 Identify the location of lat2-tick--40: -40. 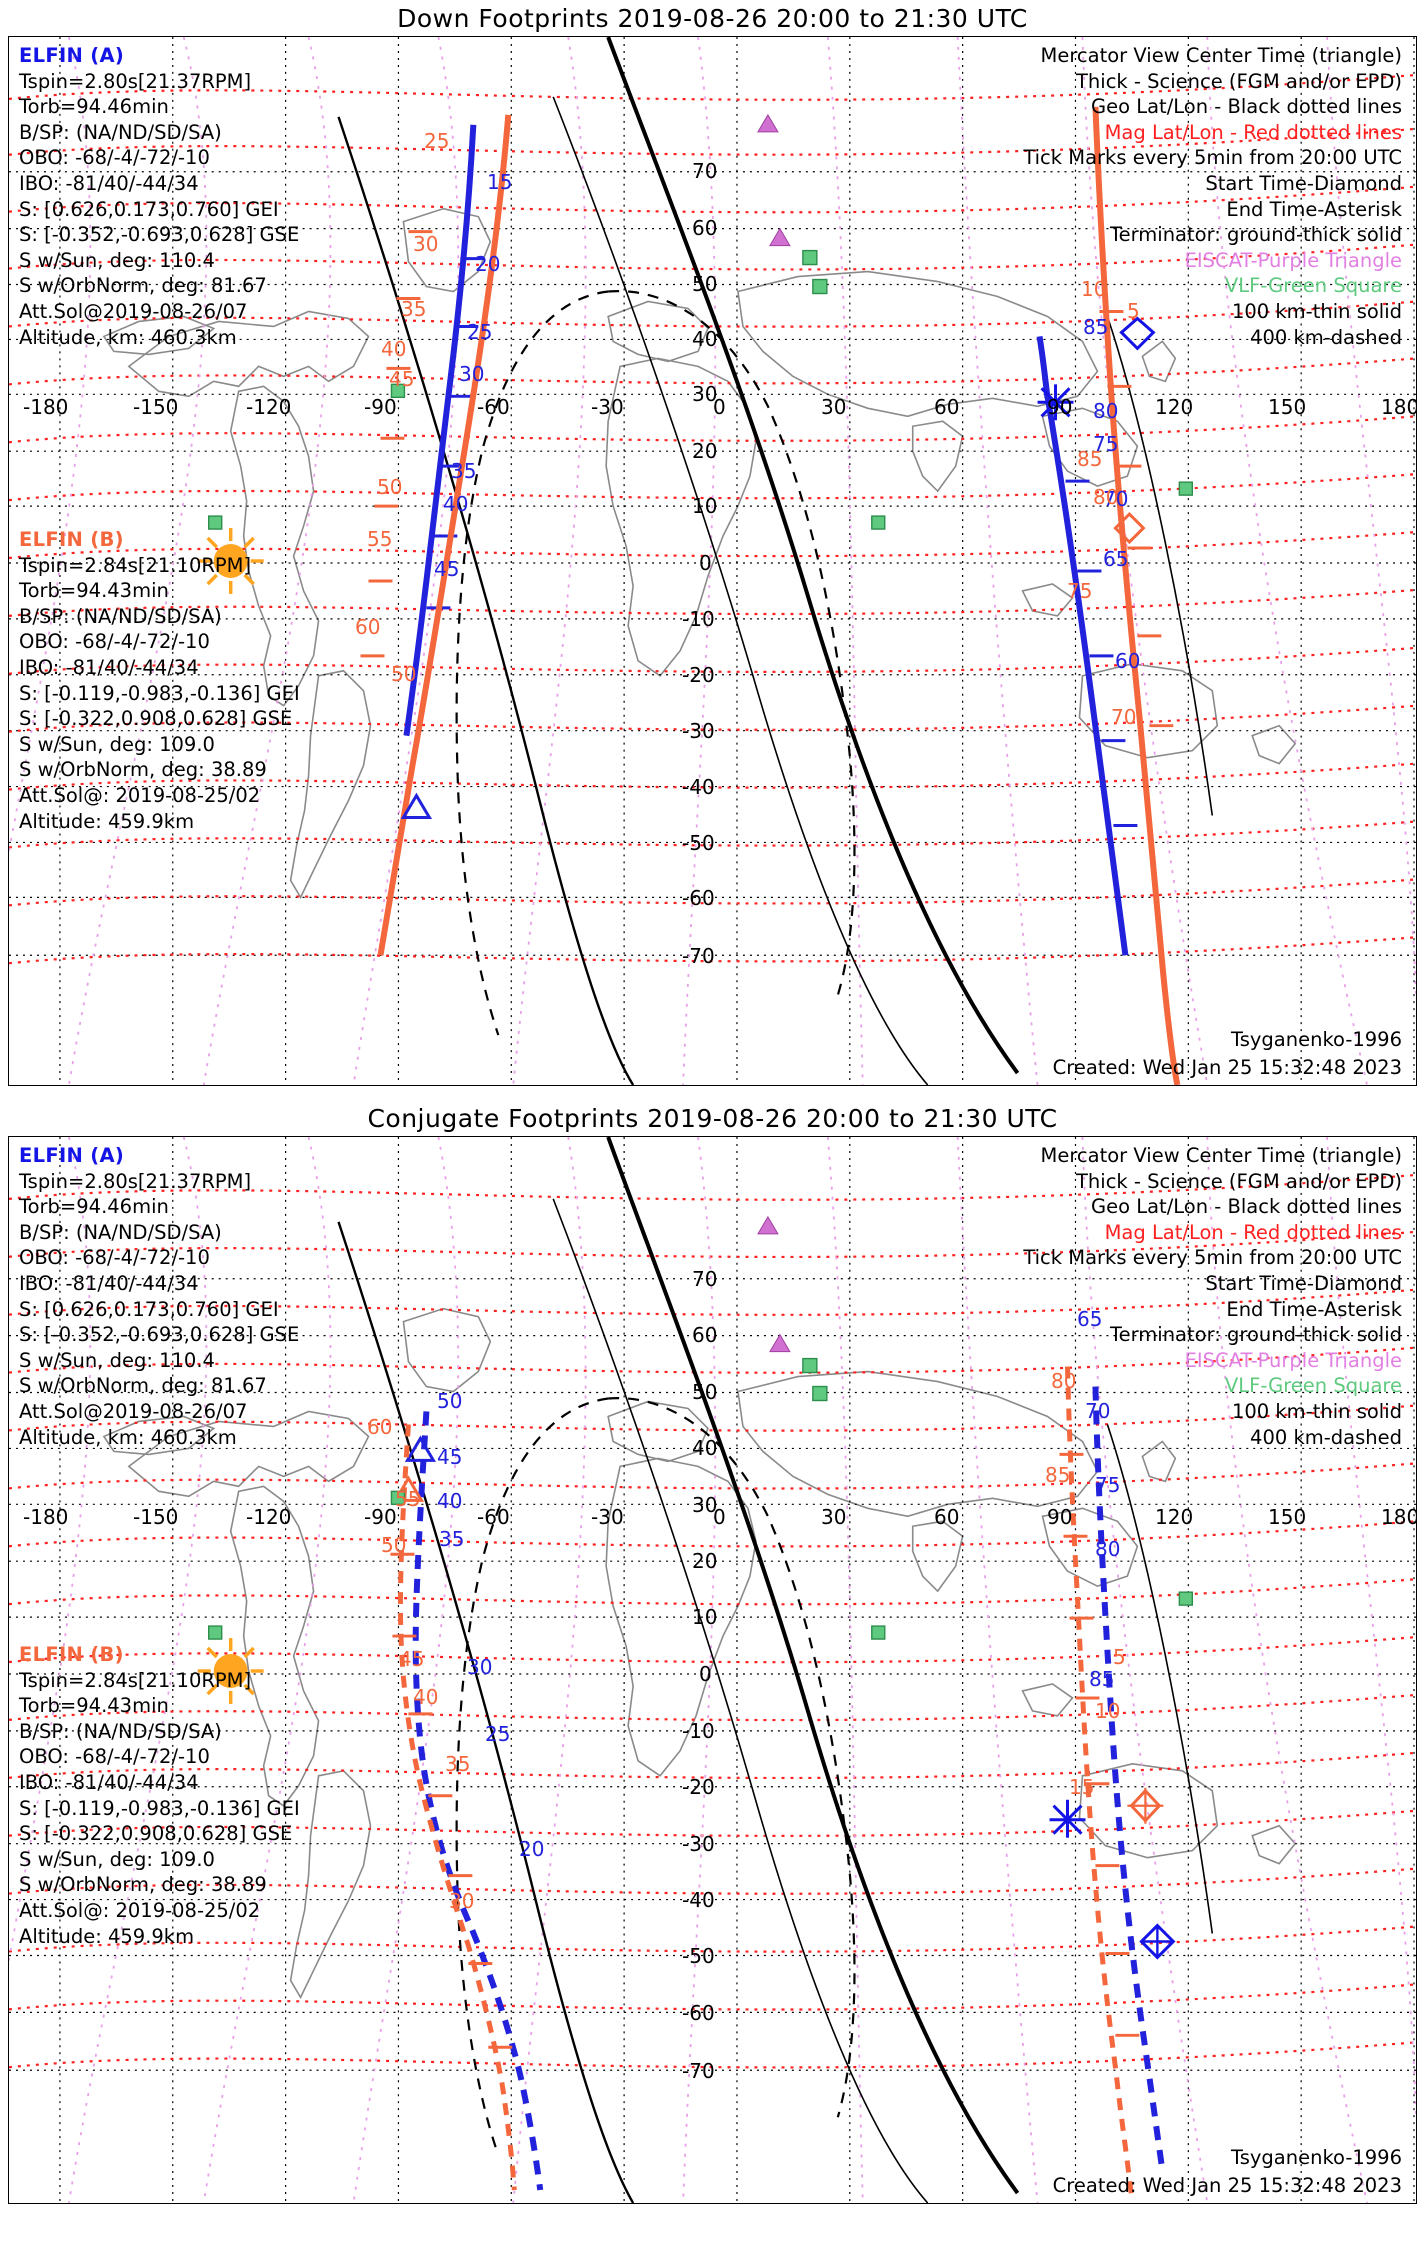
(698, 1900).